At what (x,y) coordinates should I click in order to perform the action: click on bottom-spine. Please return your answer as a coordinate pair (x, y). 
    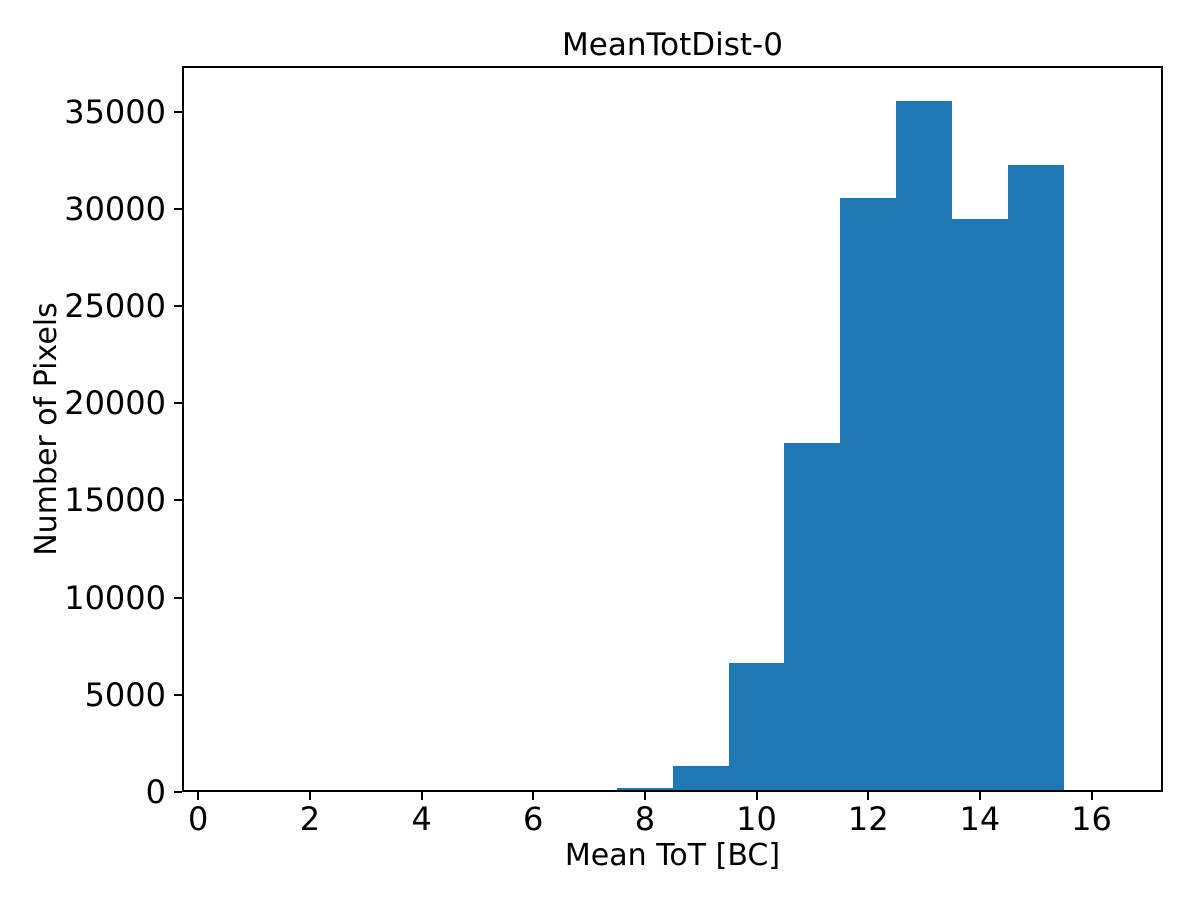
    Looking at the image, I should click on (672, 791).